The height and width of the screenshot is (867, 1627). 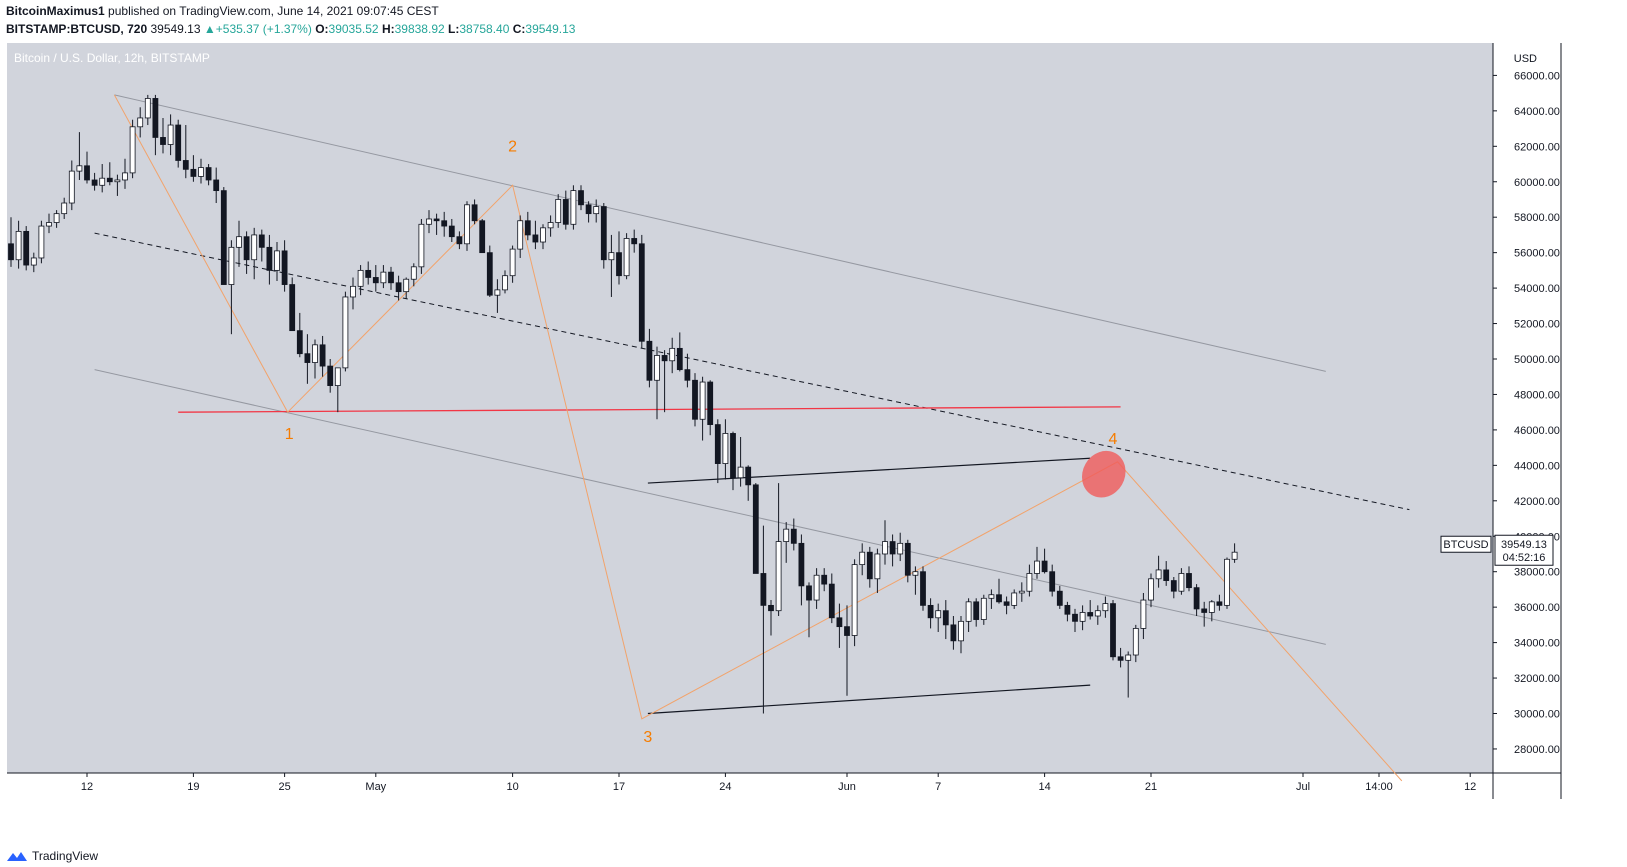 What do you see at coordinates (209, 29) in the screenshot?
I see `change-up-icon: ▲` at bounding box center [209, 29].